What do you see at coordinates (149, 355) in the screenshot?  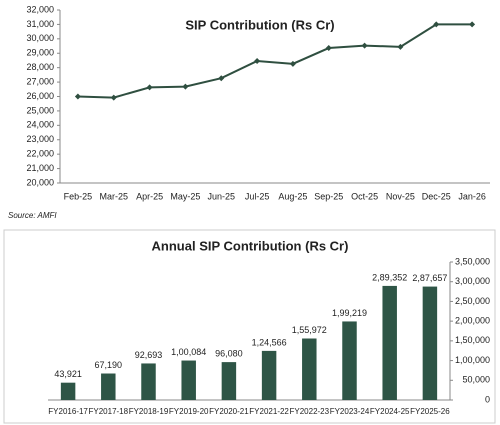 I see `data-label: 92,693` at bounding box center [149, 355].